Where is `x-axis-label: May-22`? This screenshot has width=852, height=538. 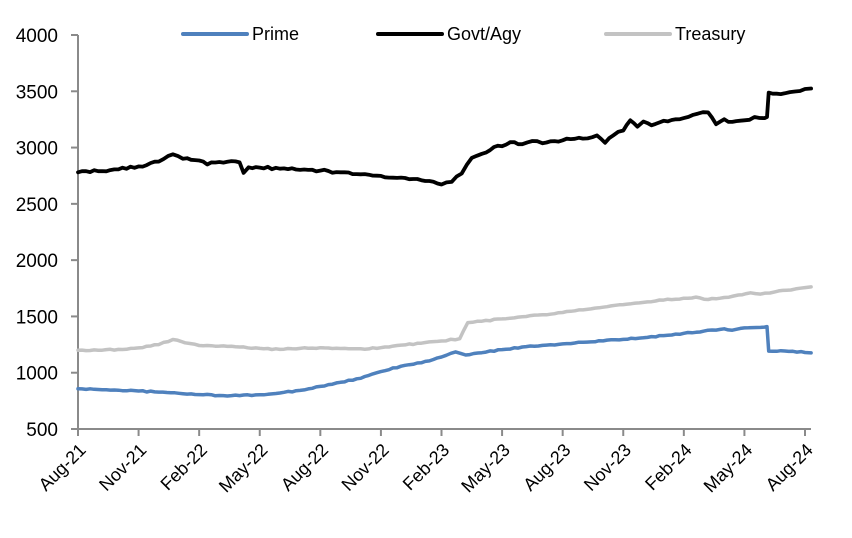 x-axis-label: May-22 is located at coordinates (243, 468).